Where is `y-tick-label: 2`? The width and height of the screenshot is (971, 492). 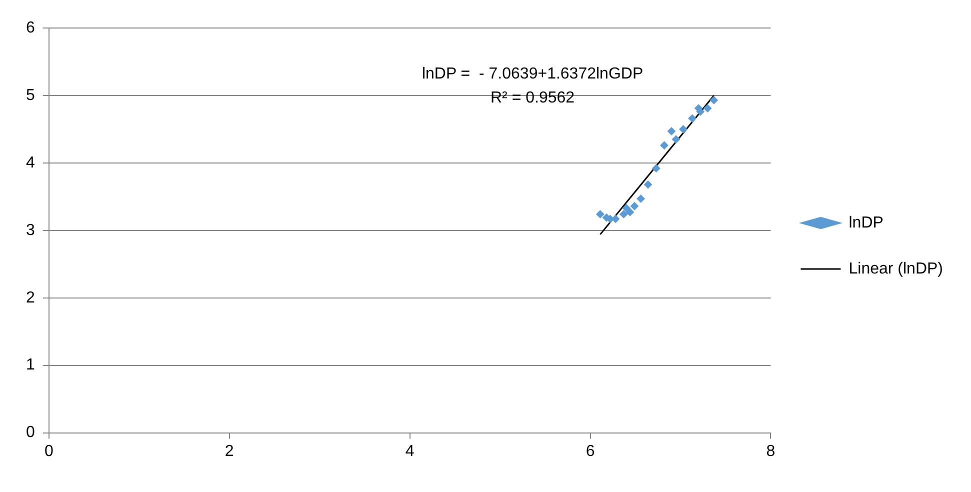 y-tick-label: 2 is located at coordinates (30, 297).